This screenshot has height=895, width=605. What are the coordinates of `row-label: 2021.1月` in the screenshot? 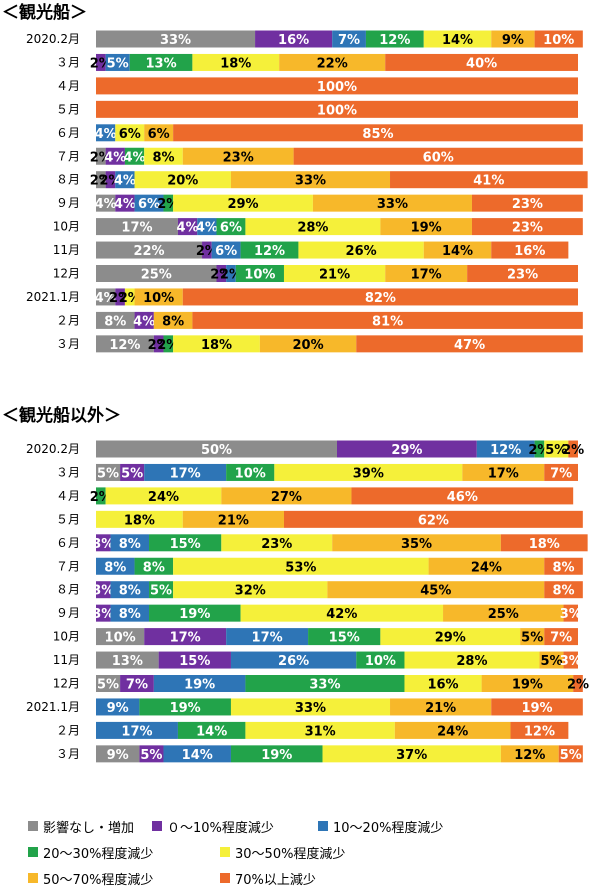 It's located at (53, 297).